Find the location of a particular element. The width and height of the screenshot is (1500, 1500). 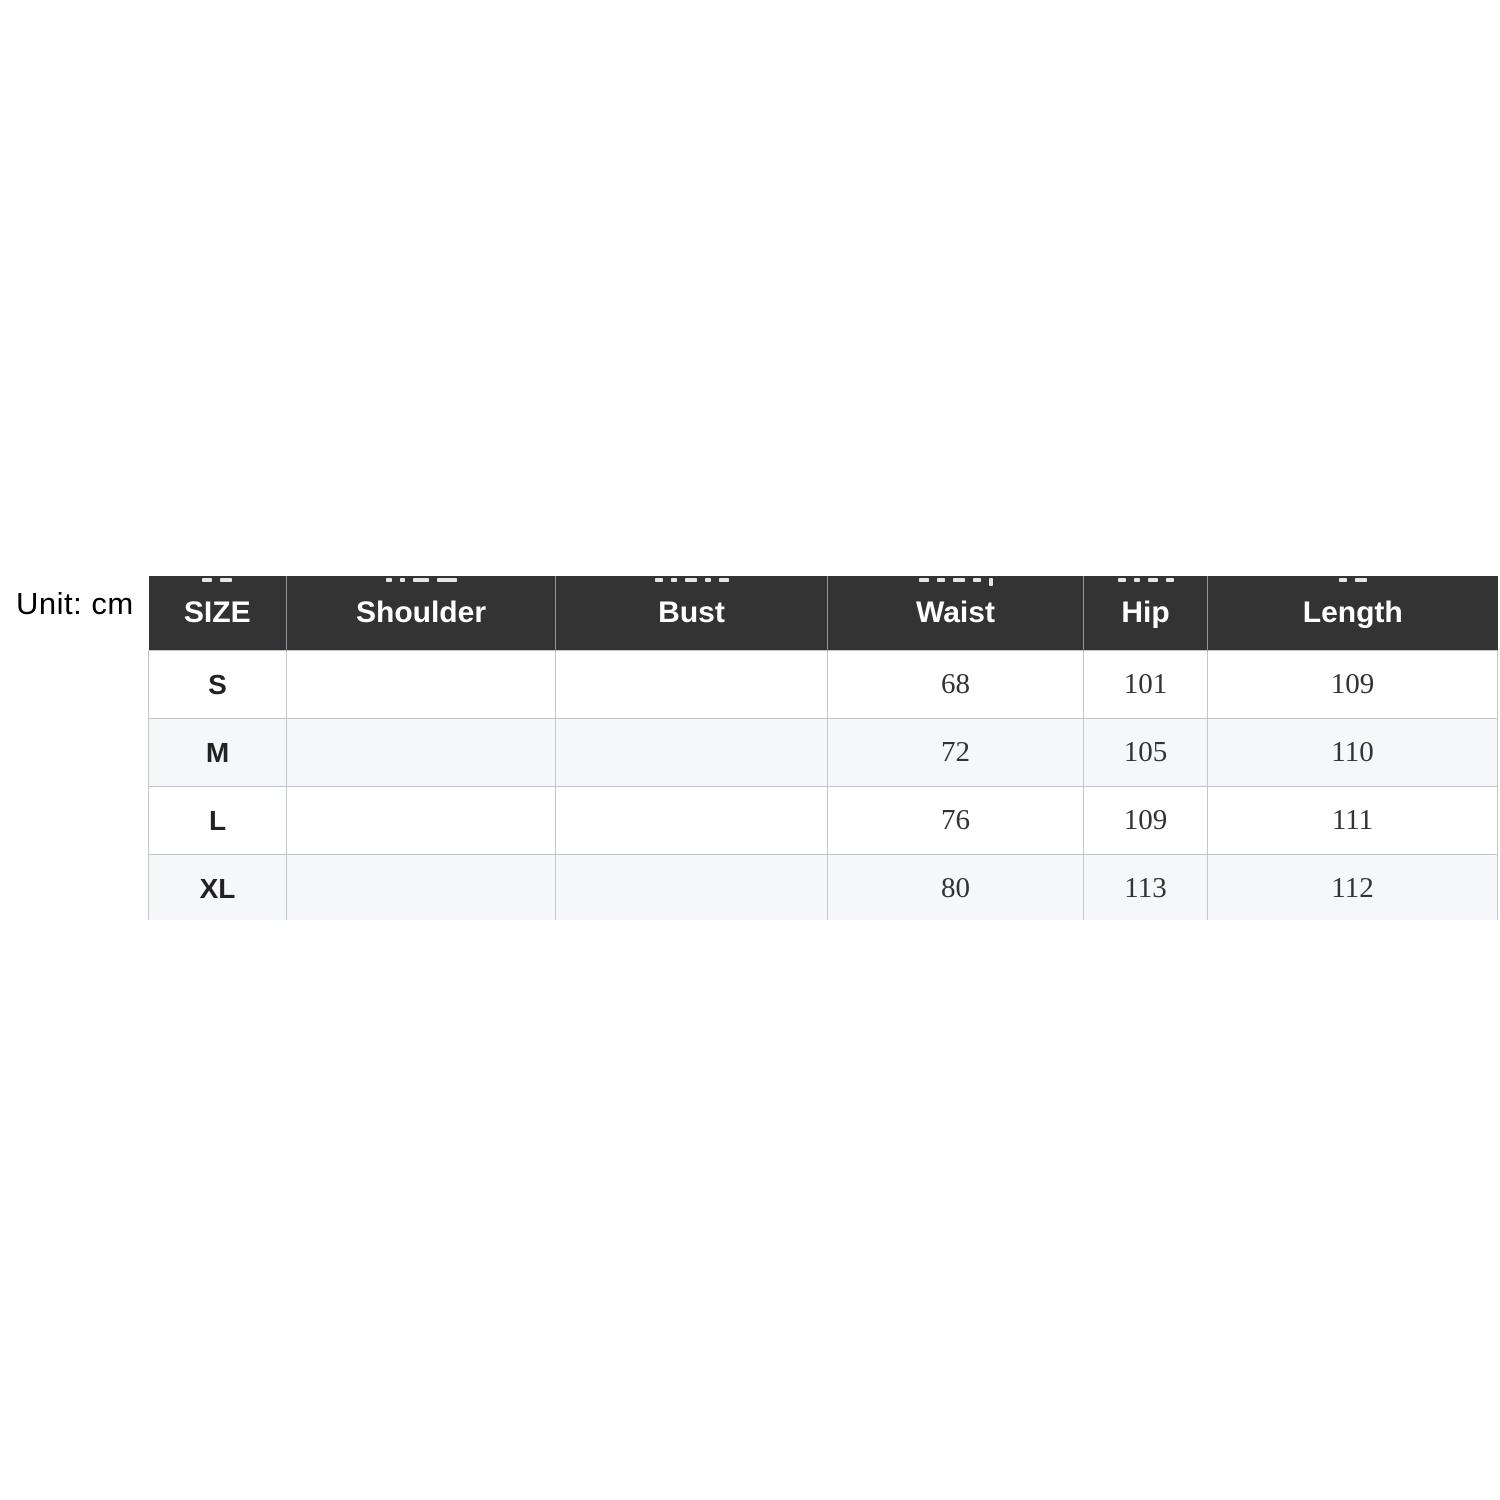

cell-xl-size: XL is located at coordinates (217, 887).